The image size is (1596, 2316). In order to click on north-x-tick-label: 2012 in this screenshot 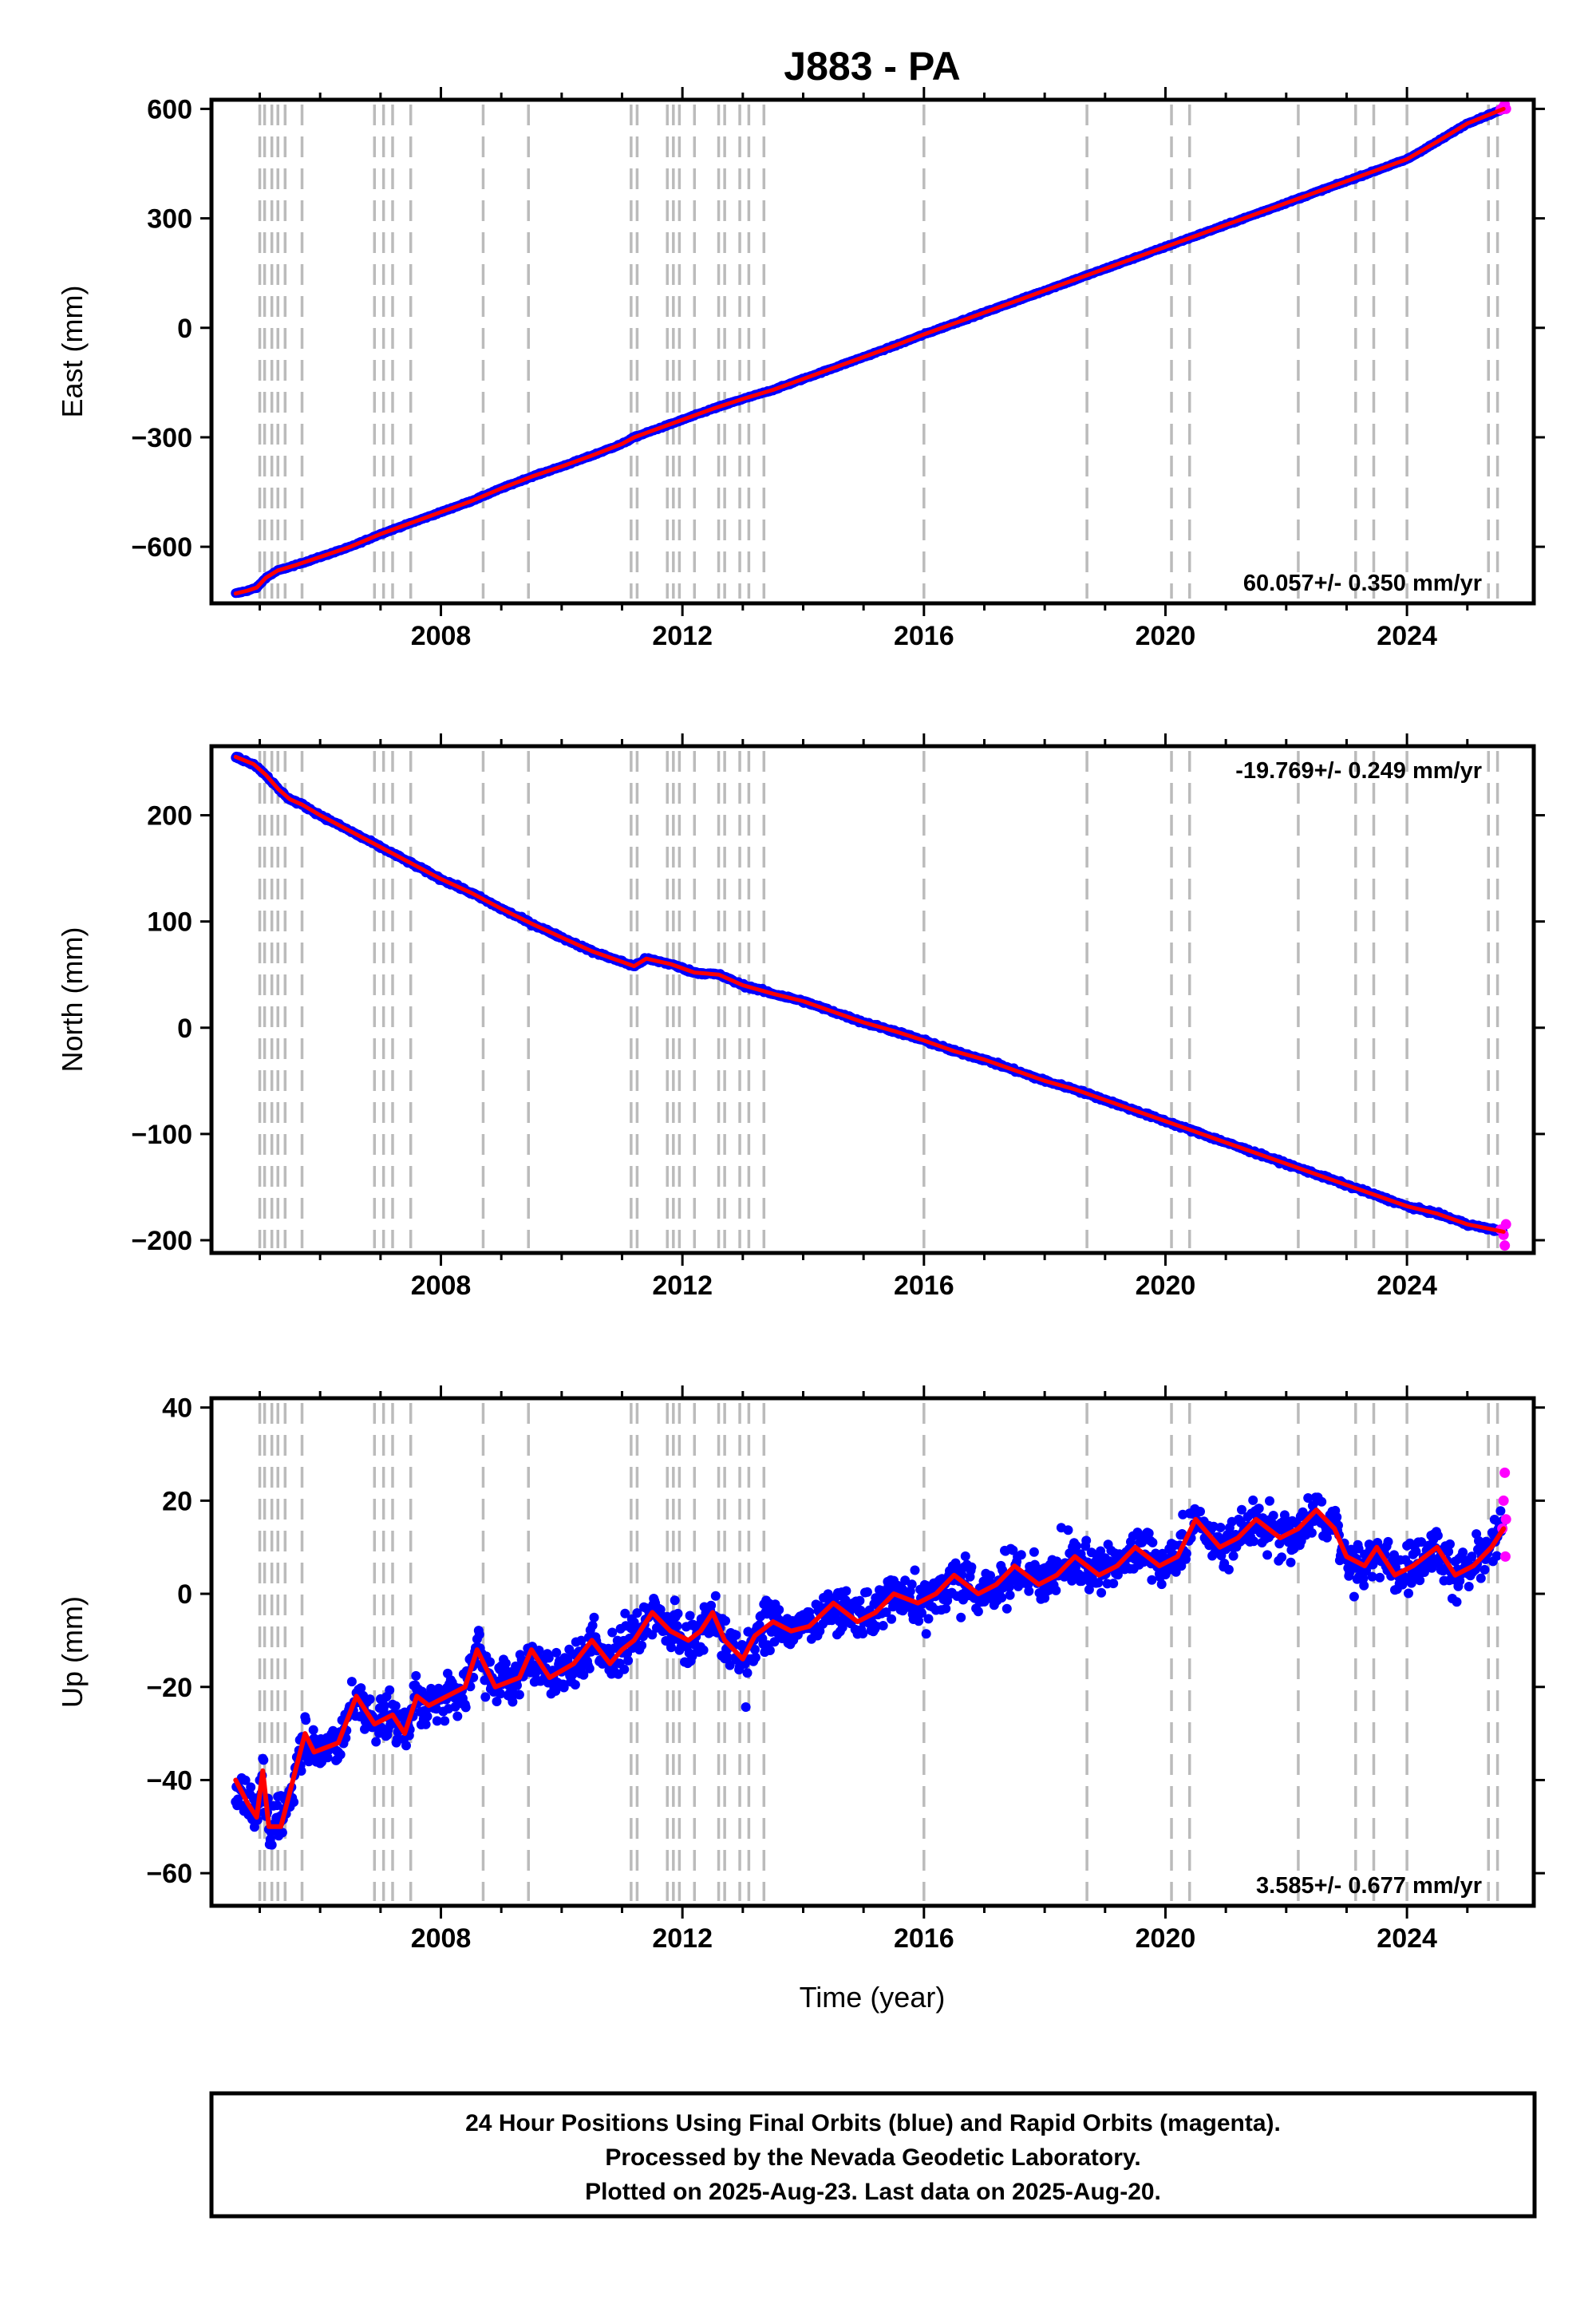, I will do `click(682, 1286)`.